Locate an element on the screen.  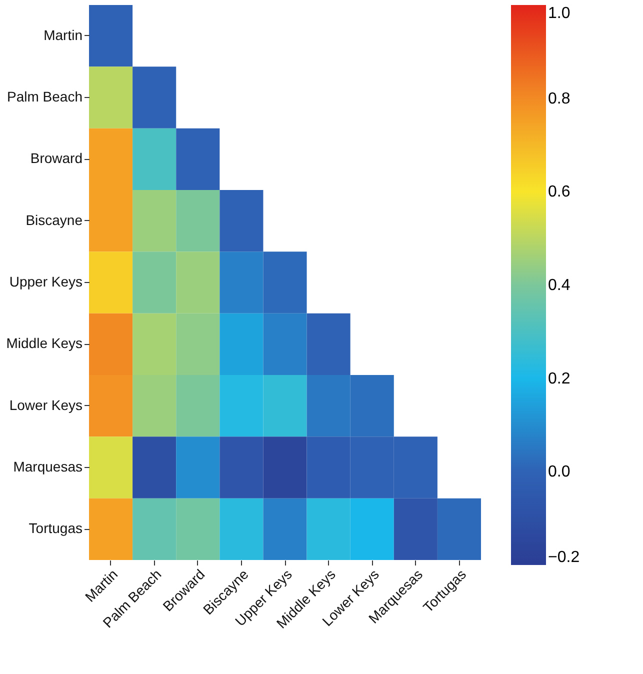
y-tick-label: Biscayne is located at coordinates (54, 220).